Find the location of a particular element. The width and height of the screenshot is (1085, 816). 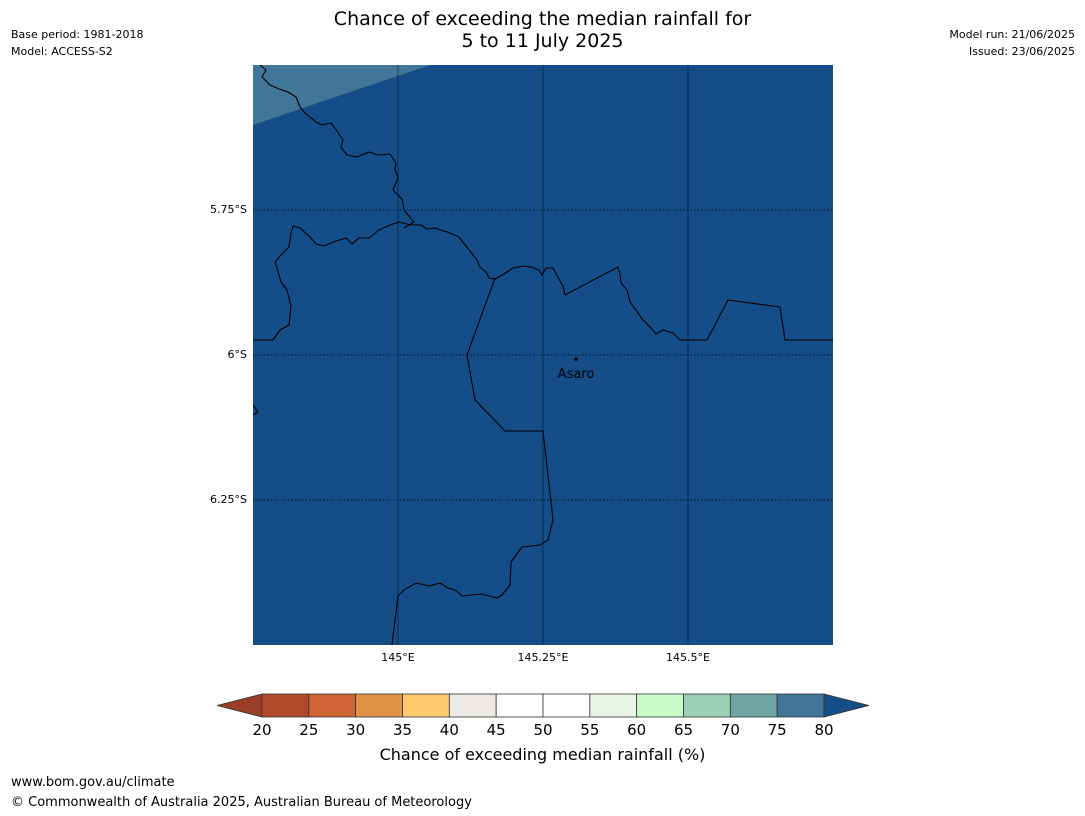

colorbar-label: Chance of exceeding median rainfall (%) is located at coordinates (542, 754).